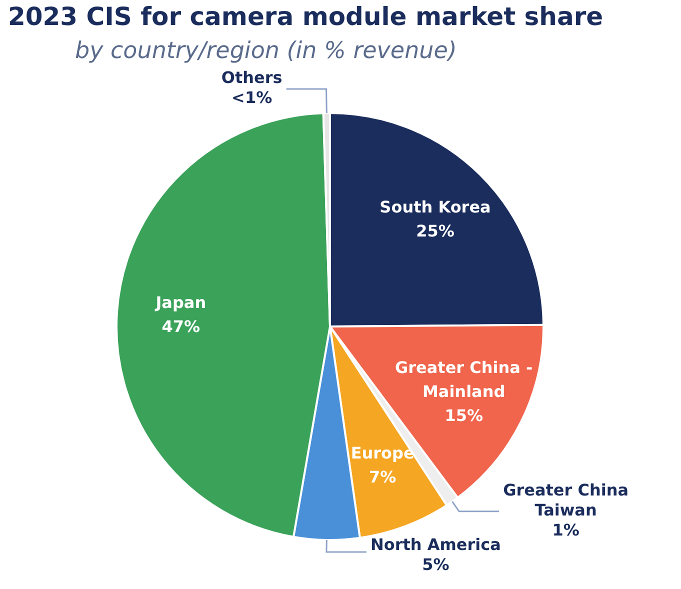 Image resolution: width=681 pixels, height=589 pixels. Describe the element at coordinates (180, 302) in the screenshot. I see `slice-label: Japan` at that location.